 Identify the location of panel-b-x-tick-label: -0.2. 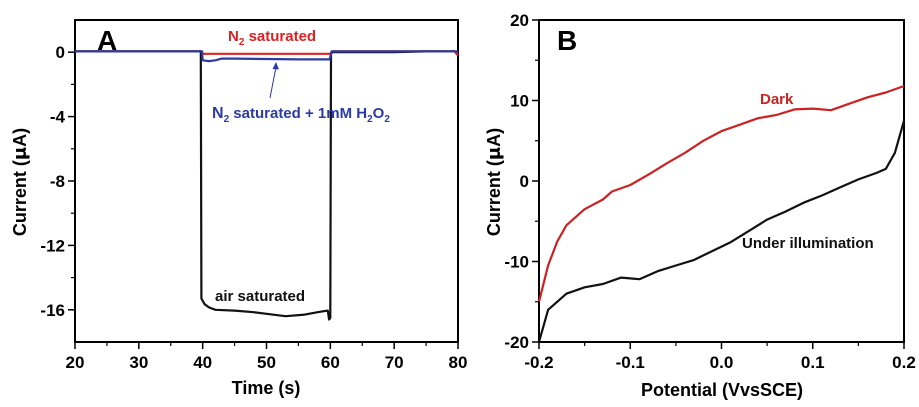
(538, 362).